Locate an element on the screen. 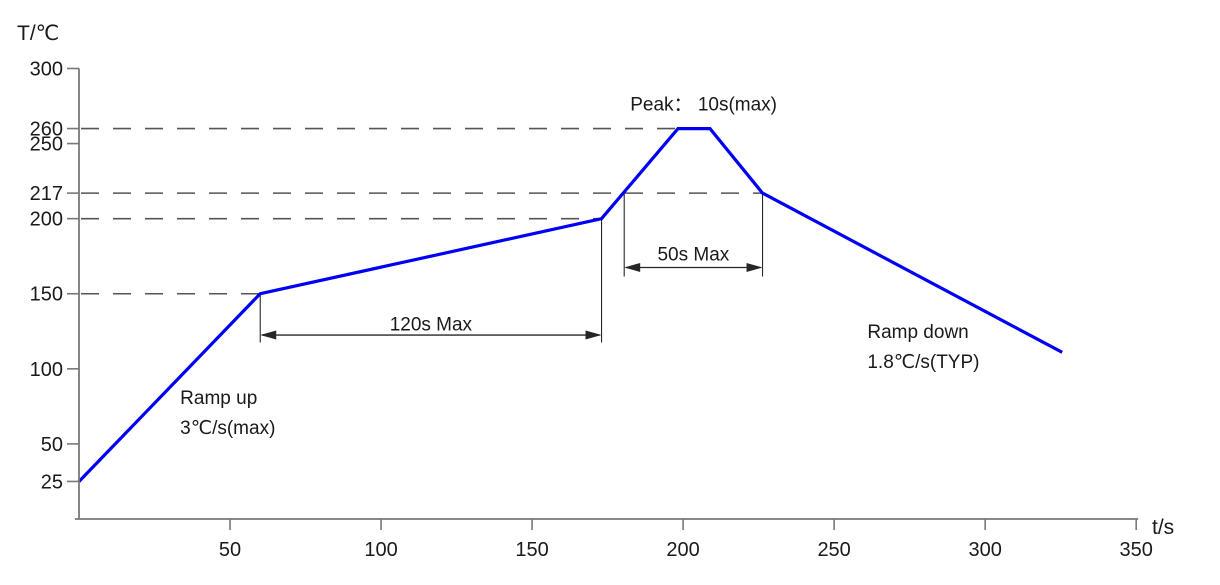  y-tick-label-50: 50 is located at coordinates (52, 445).